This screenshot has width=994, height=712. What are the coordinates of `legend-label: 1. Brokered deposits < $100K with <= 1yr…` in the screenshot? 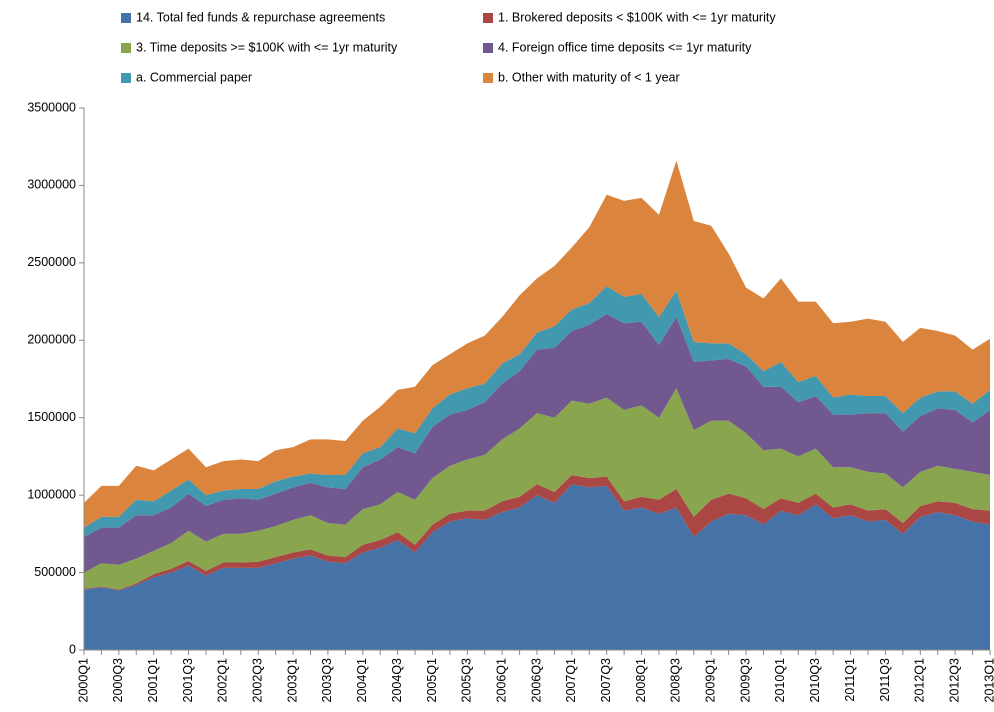 It's located at (637, 17).